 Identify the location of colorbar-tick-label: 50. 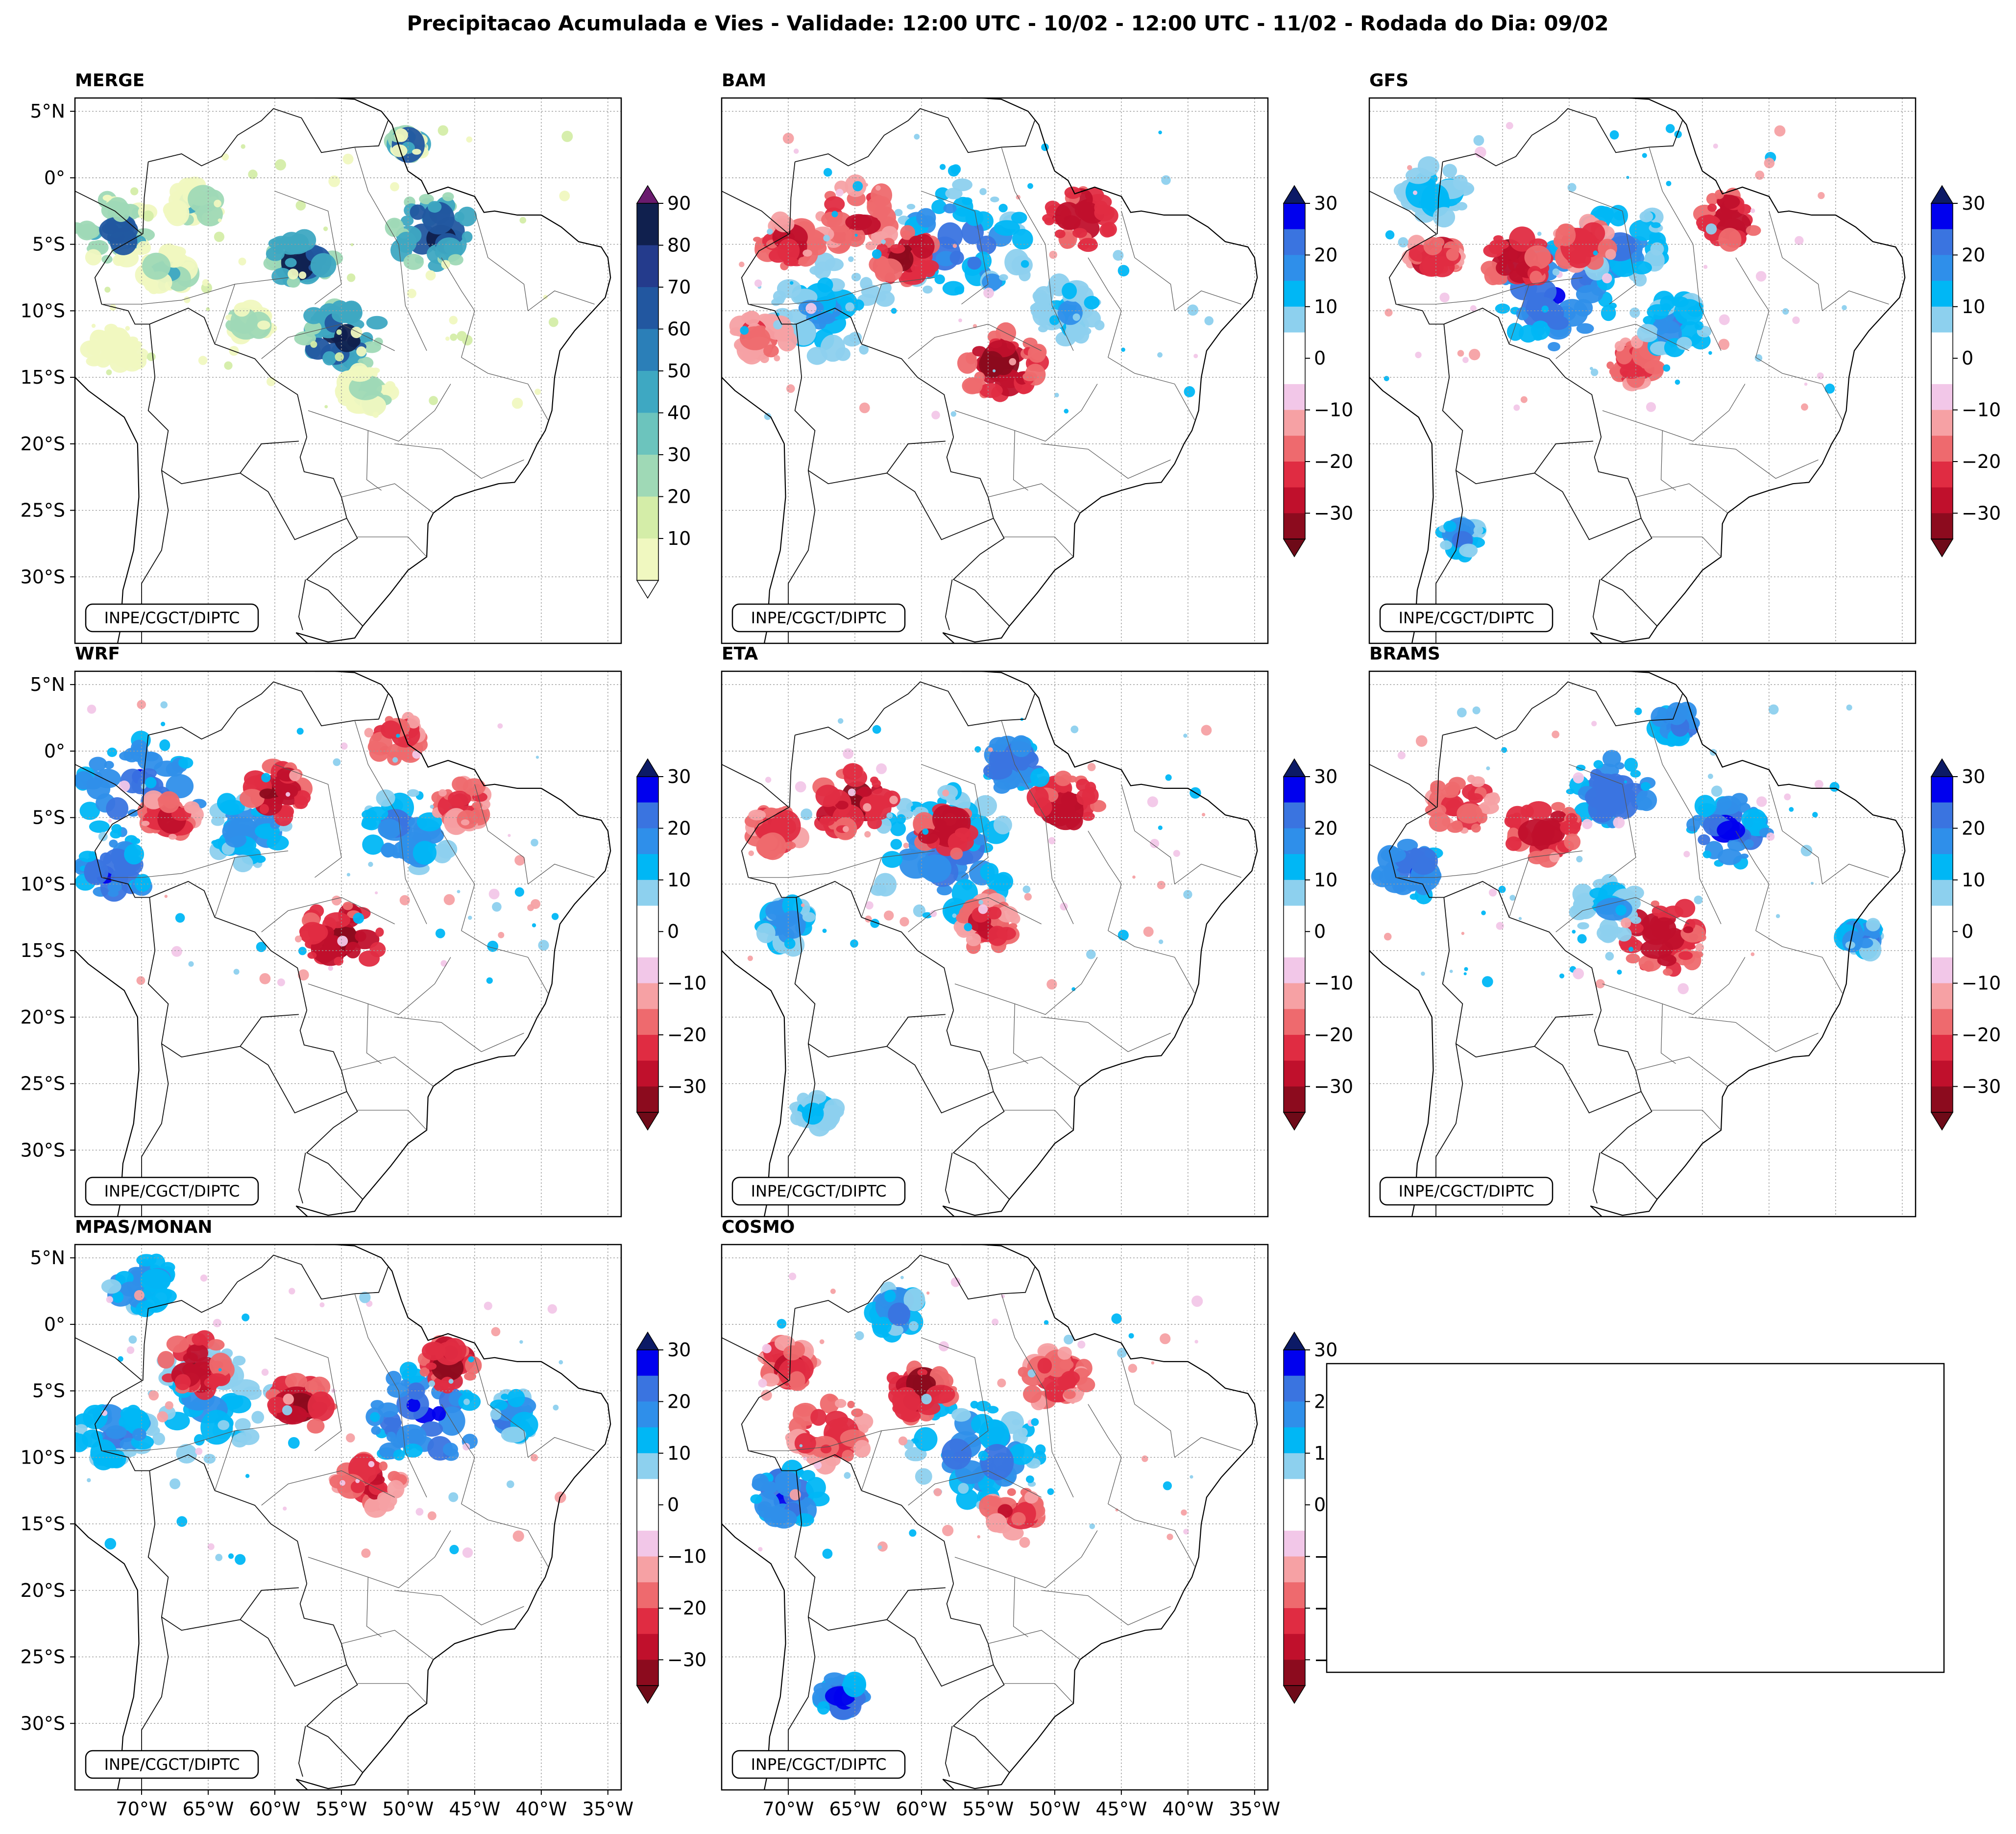
(679, 371).